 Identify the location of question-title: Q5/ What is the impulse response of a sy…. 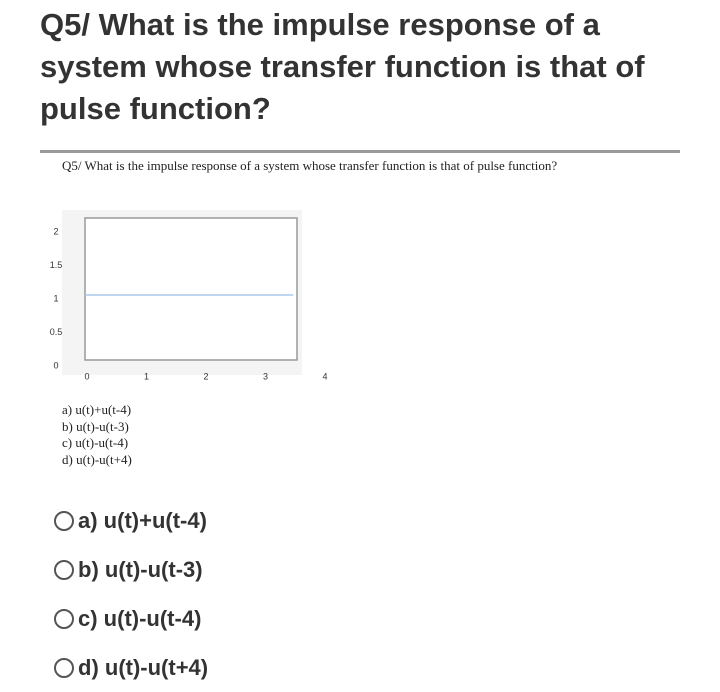
(342, 66).